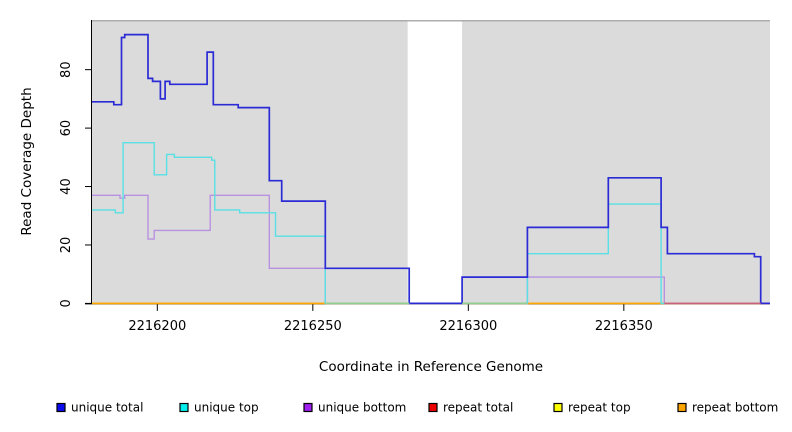  What do you see at coordinates (558, 407) in the screenshot?
I see `legend-swatch-repeat-top` at bounding box center [558, 407].